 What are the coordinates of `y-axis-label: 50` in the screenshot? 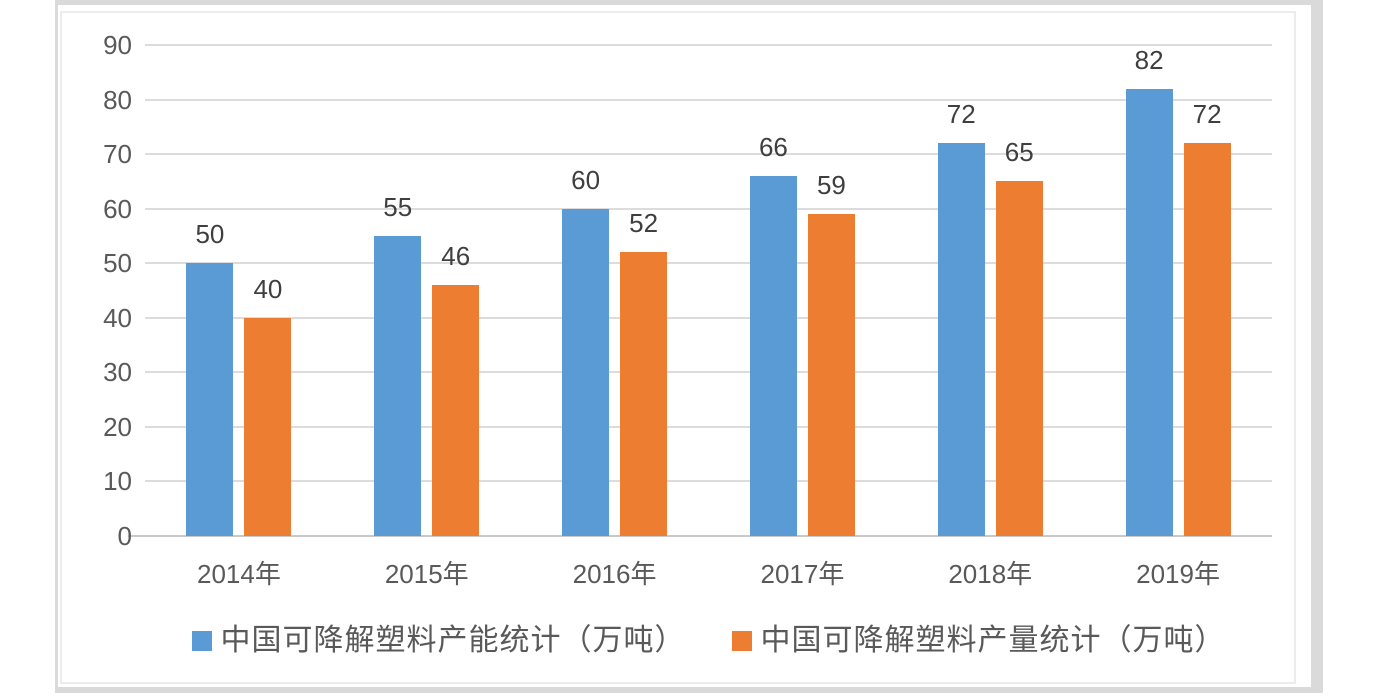 It's located at (117, 263).